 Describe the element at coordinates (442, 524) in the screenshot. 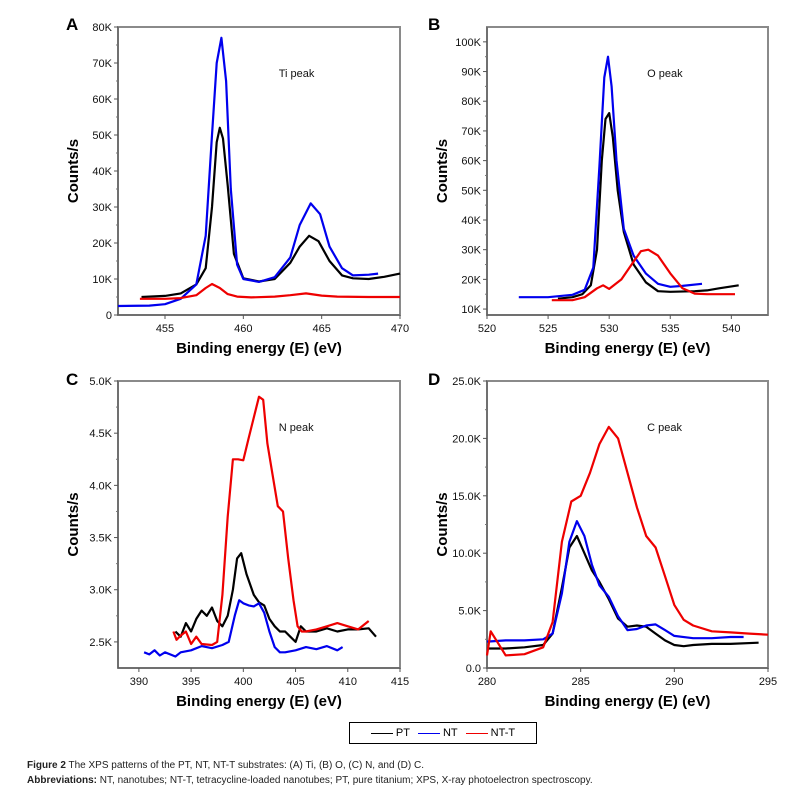

I see `panel-d-y-label: Counts/s` at that location.